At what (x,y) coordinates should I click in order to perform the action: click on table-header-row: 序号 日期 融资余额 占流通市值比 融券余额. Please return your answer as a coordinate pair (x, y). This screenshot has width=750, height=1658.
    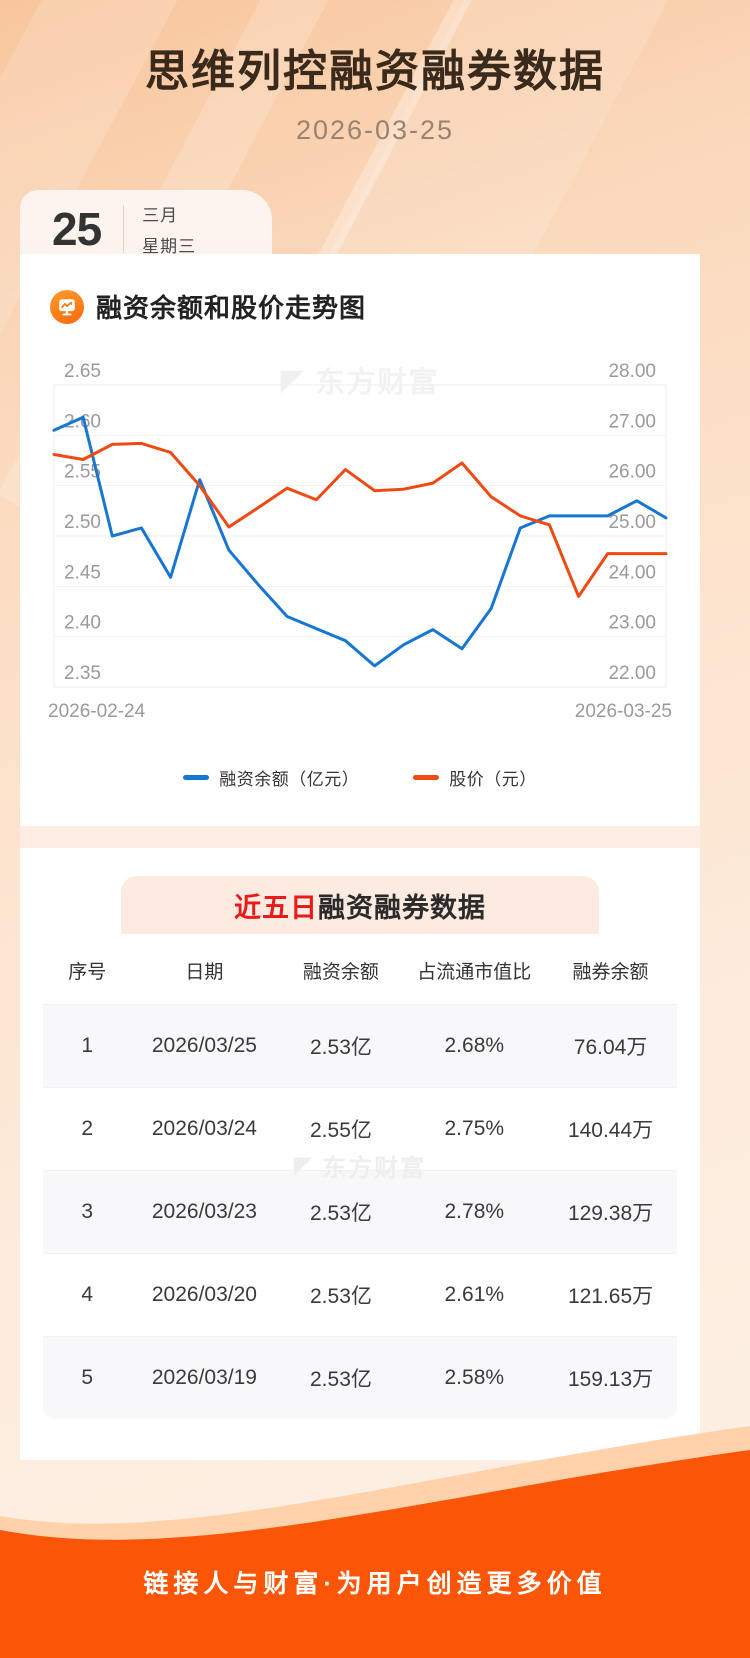
    Looking at the image, I should click on (360, 970).